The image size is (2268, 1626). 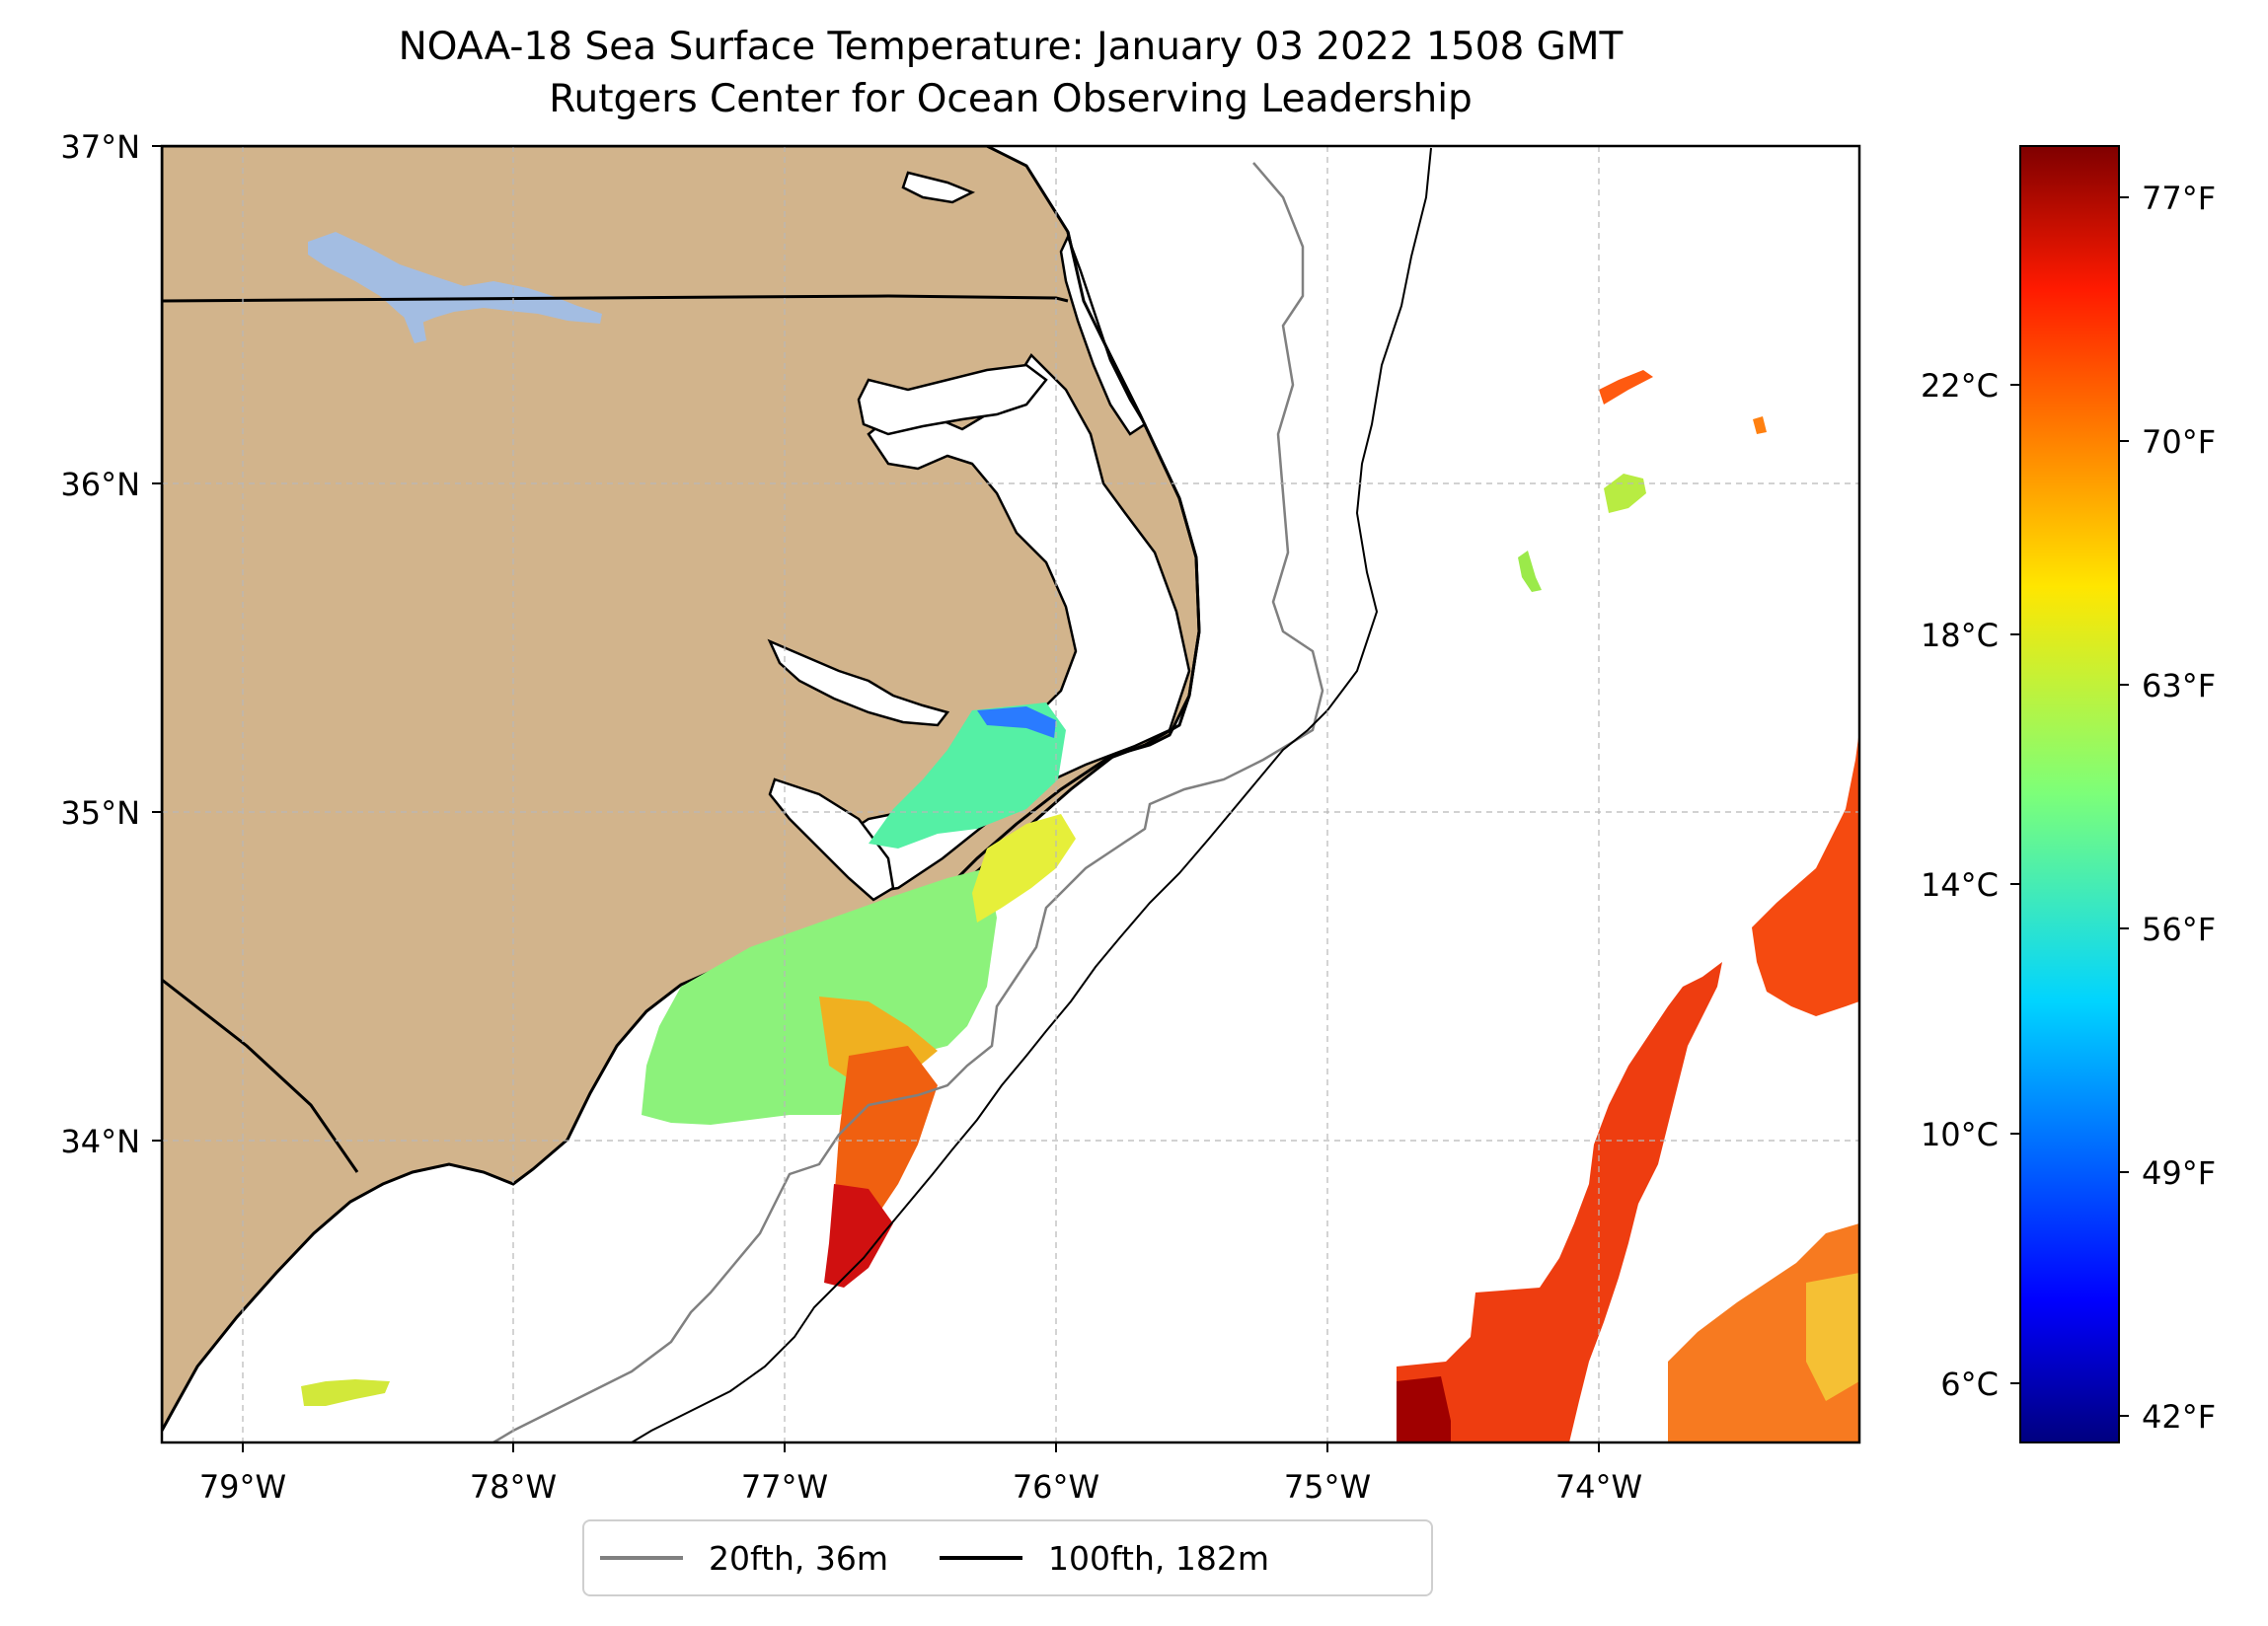 What do you see at coordinates (1806, 873) in the screenshot?
I see `sst-offshore-warm-east` at bounding box center [1806, 873].